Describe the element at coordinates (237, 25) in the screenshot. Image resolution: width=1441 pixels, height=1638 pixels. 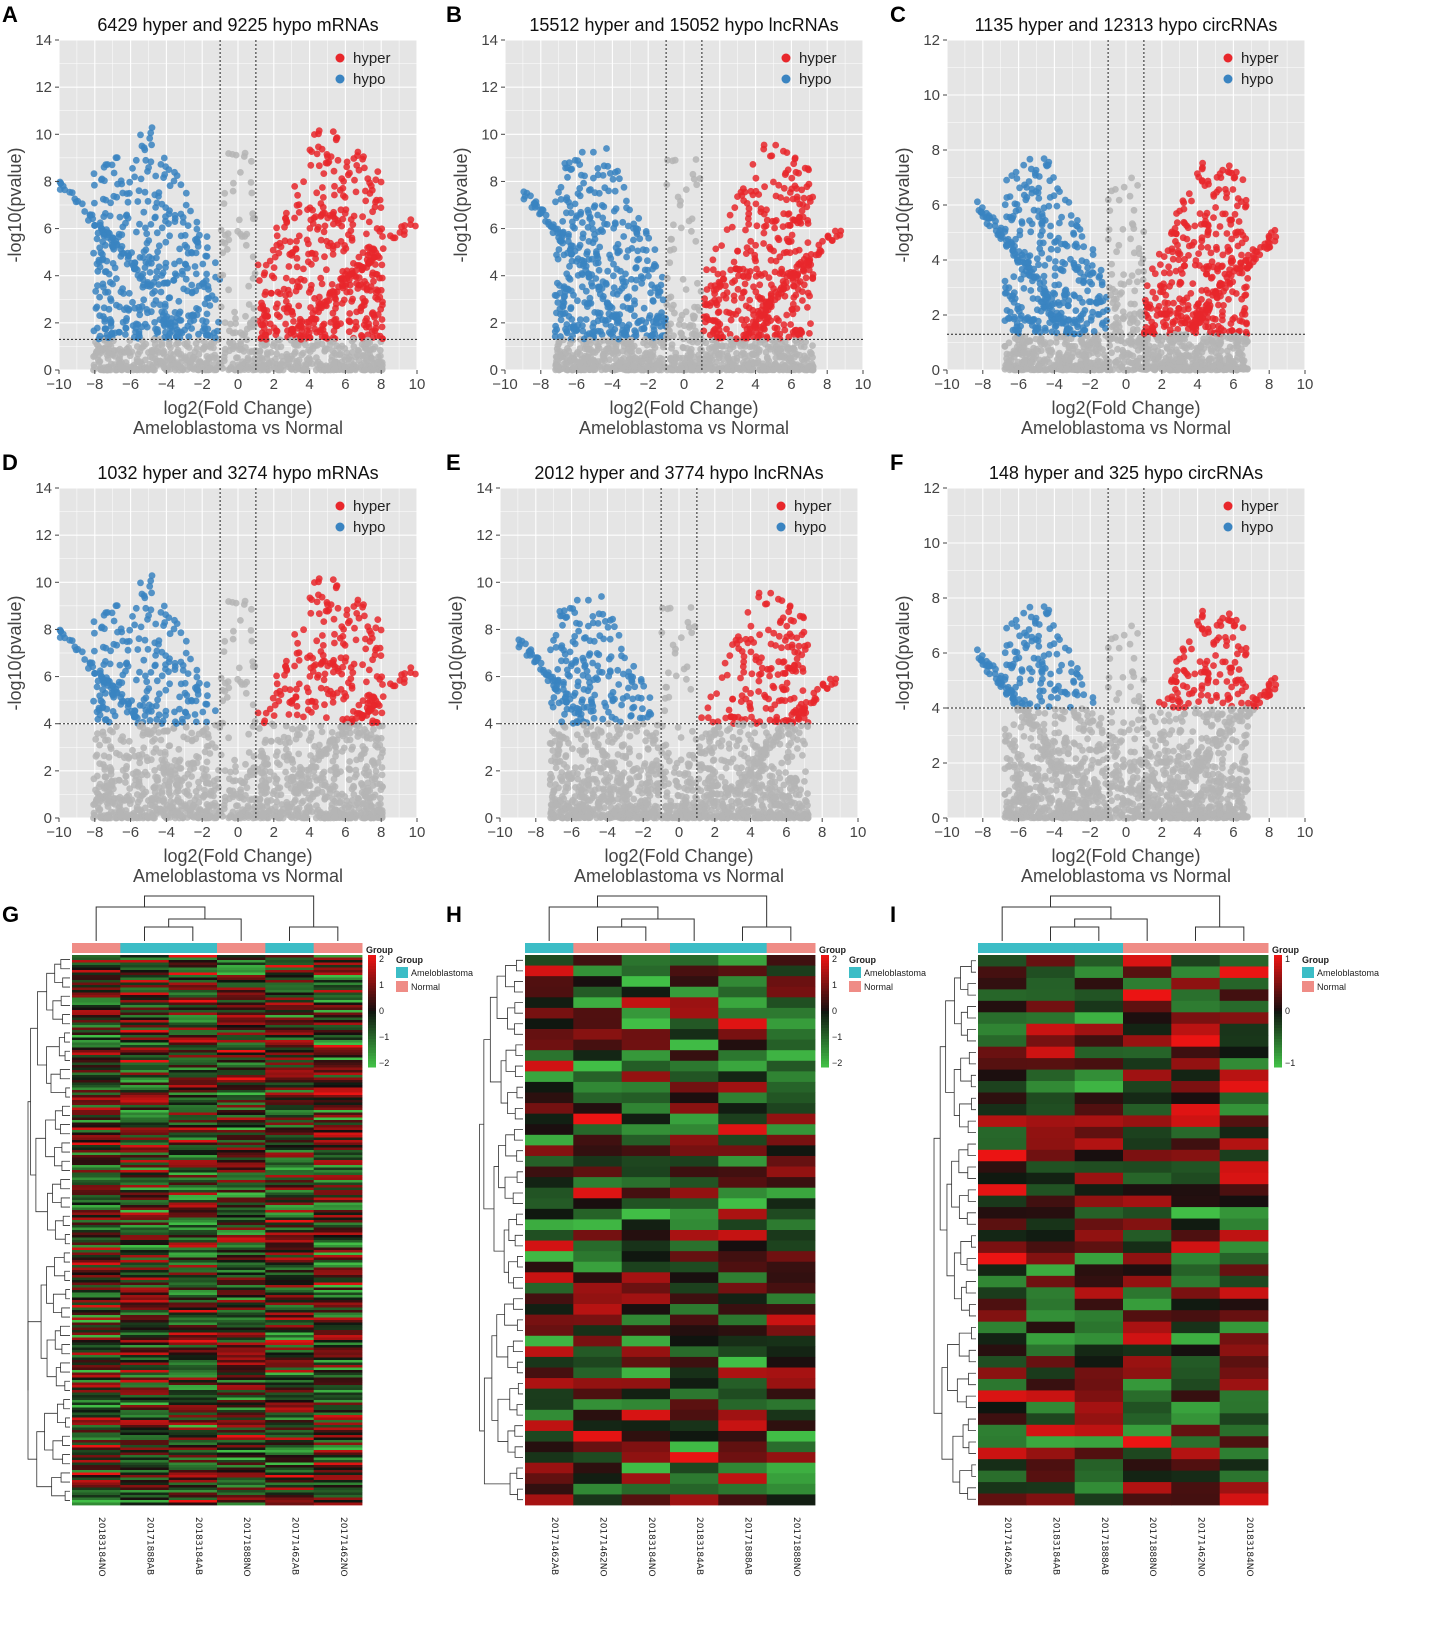
I see `chart-title: 6429 hyper and 9225 hypo mRNAs` at that location.